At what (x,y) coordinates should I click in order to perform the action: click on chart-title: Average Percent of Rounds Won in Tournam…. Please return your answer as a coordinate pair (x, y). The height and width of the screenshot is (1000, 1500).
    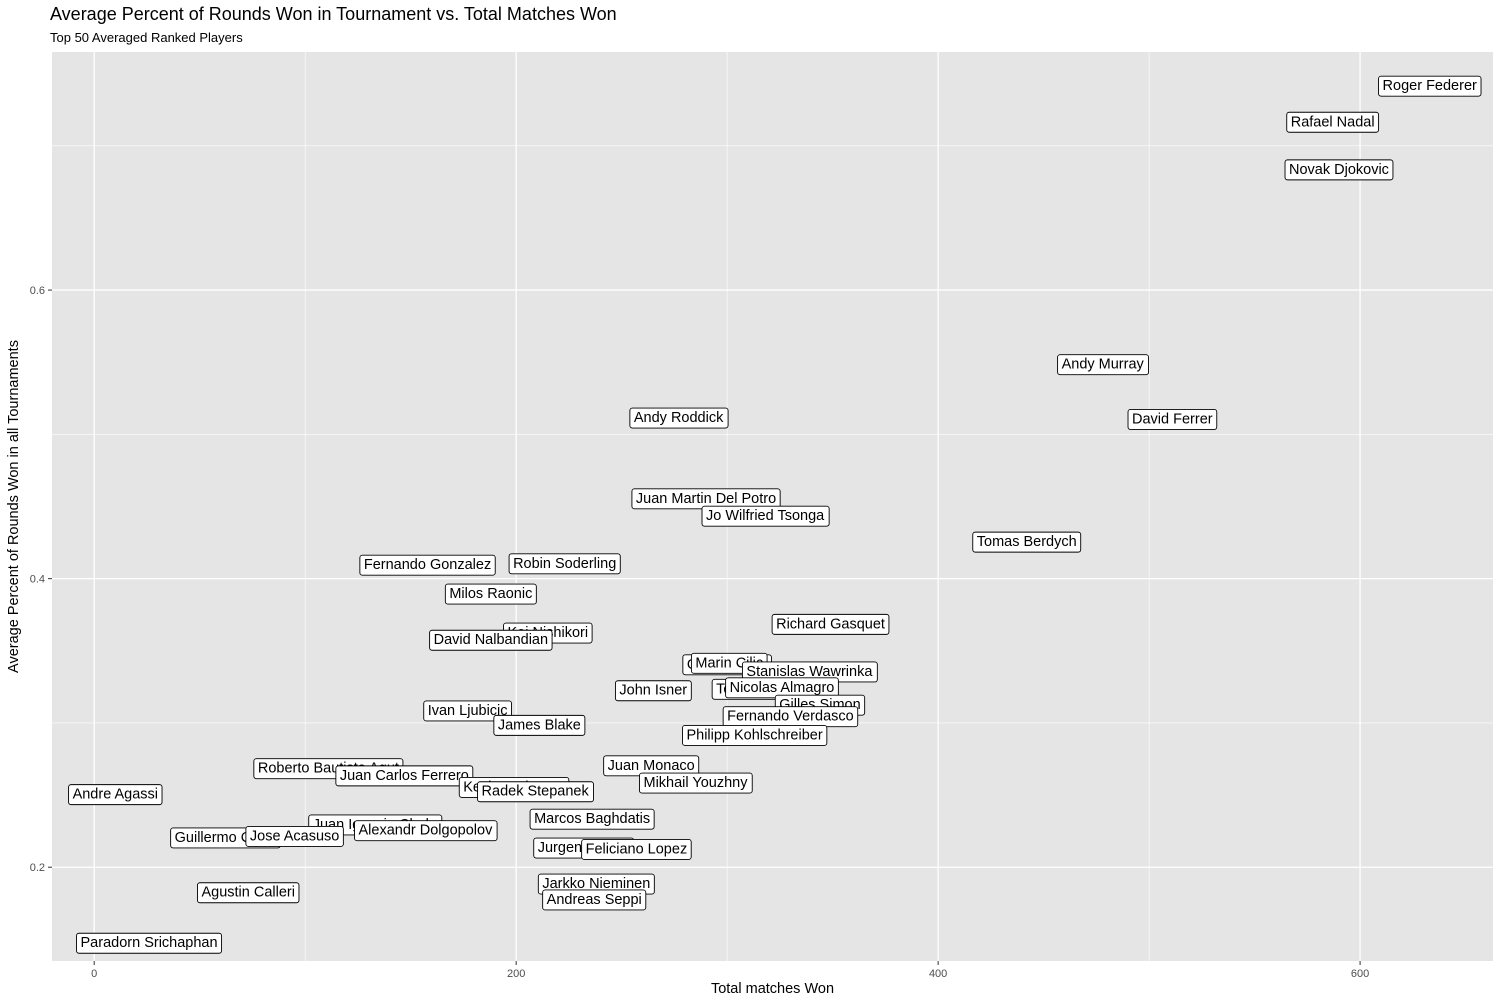
    Looking at the image, I should click on (333, 14).